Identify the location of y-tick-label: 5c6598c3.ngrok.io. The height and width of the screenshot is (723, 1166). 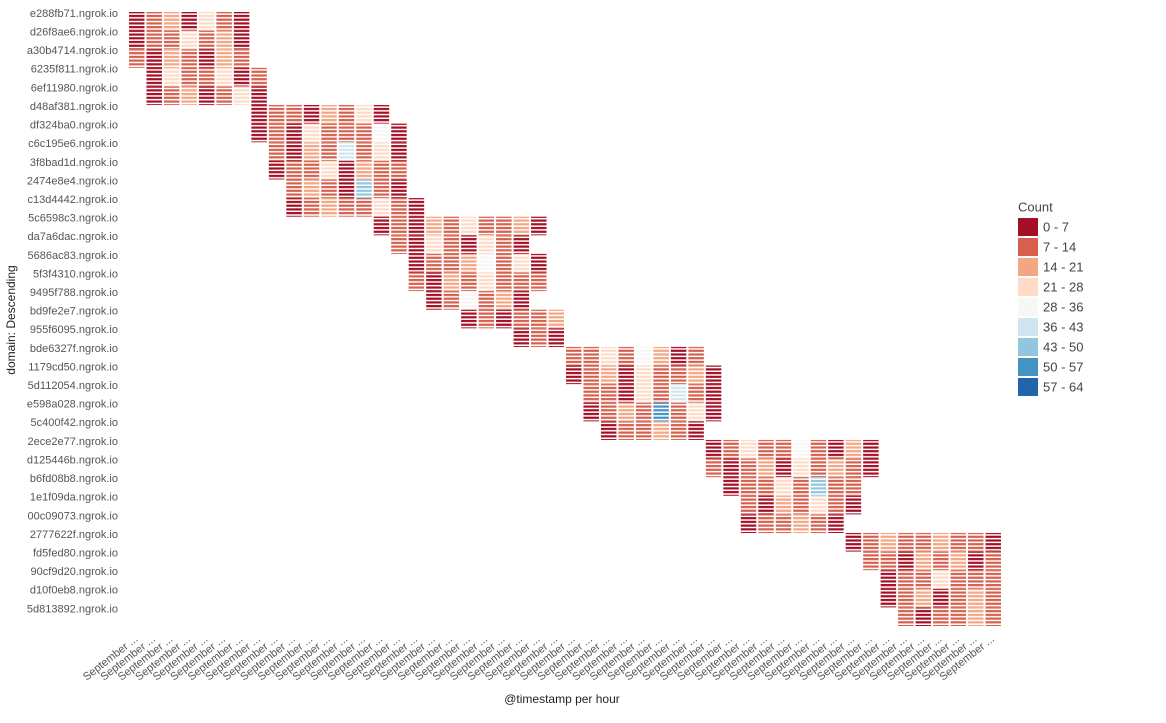
(73, 219).